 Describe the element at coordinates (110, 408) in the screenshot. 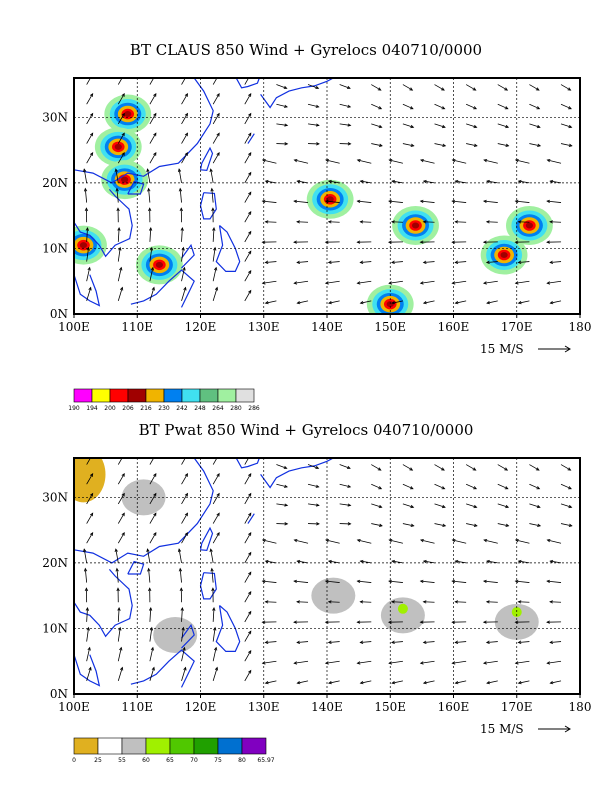

I see `colorbar-label-2: 200` at that location.